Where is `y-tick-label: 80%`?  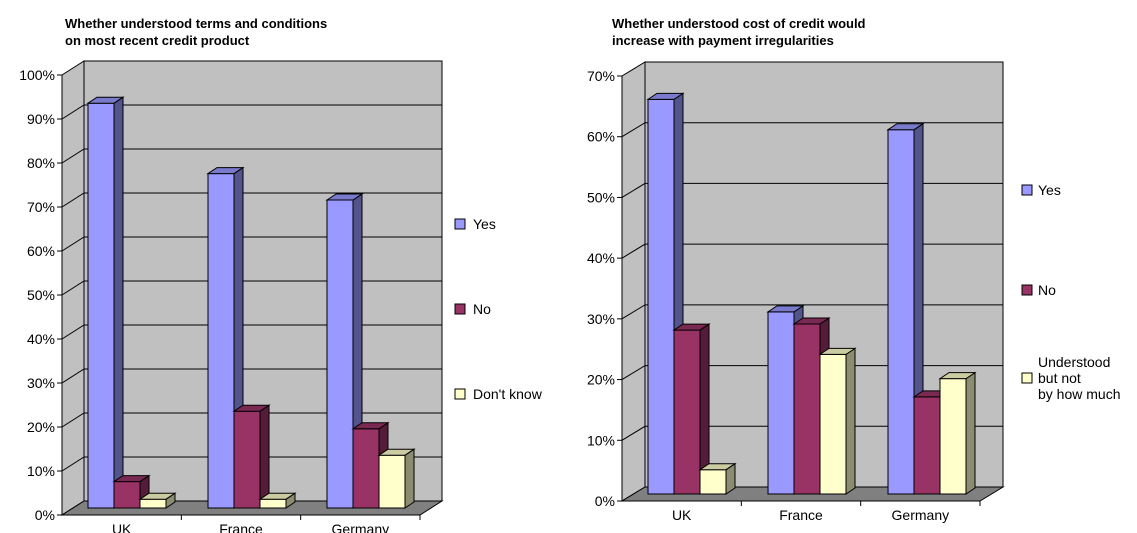
y-tick-label: 80% is located at coordinates (41, 163).